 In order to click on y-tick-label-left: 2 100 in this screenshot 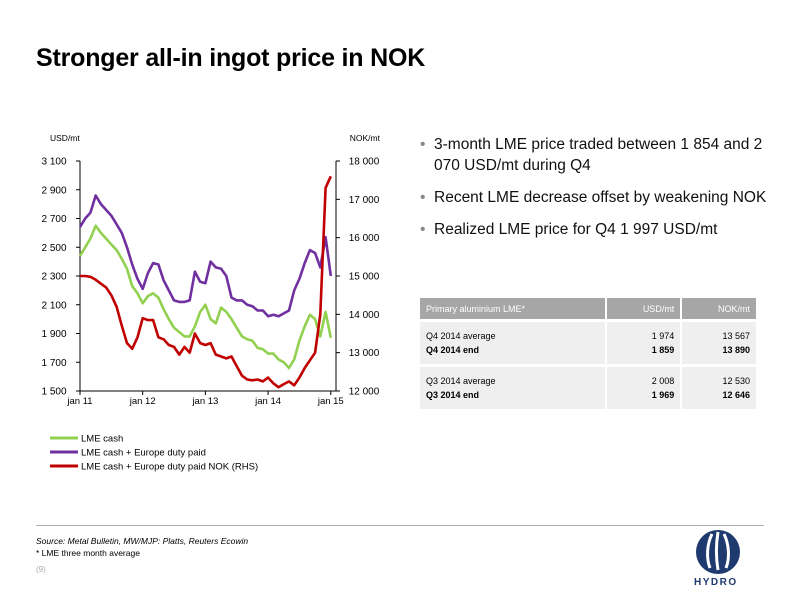, I will do `click(53, 305)`.